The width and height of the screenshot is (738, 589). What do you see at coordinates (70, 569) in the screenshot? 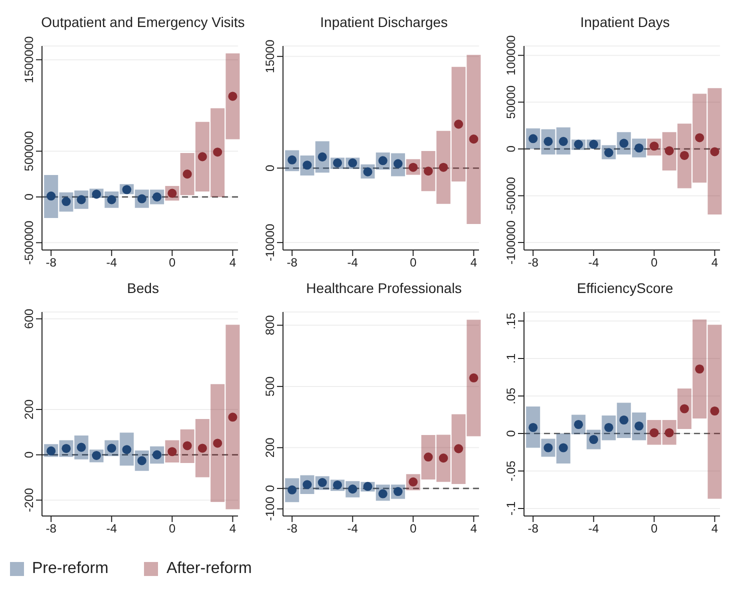
I see `legend-label: Pre-reform` at bounding box center [70, 569].